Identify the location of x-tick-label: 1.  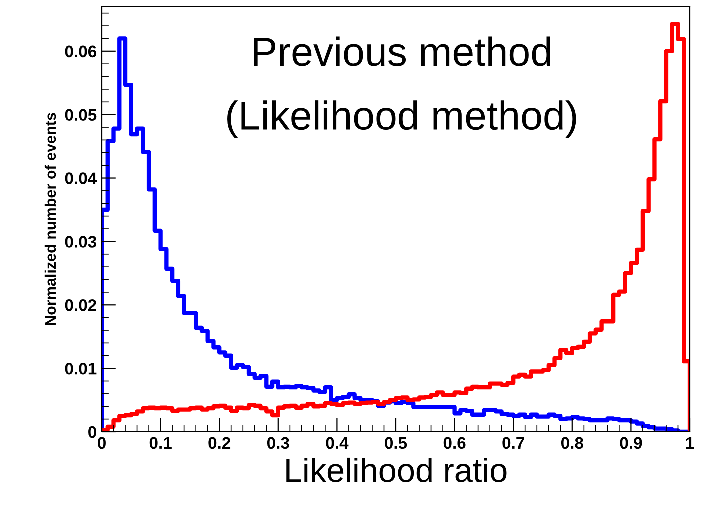
(690, 443).